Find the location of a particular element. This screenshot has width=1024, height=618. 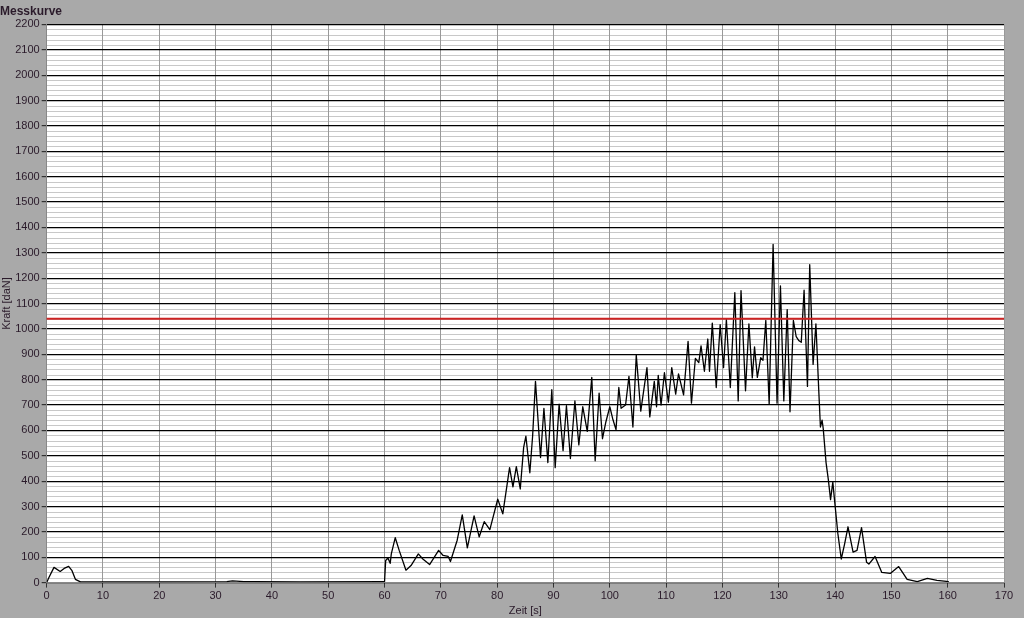

y-tick-label: 1700 is located at coordinates (27, 150).